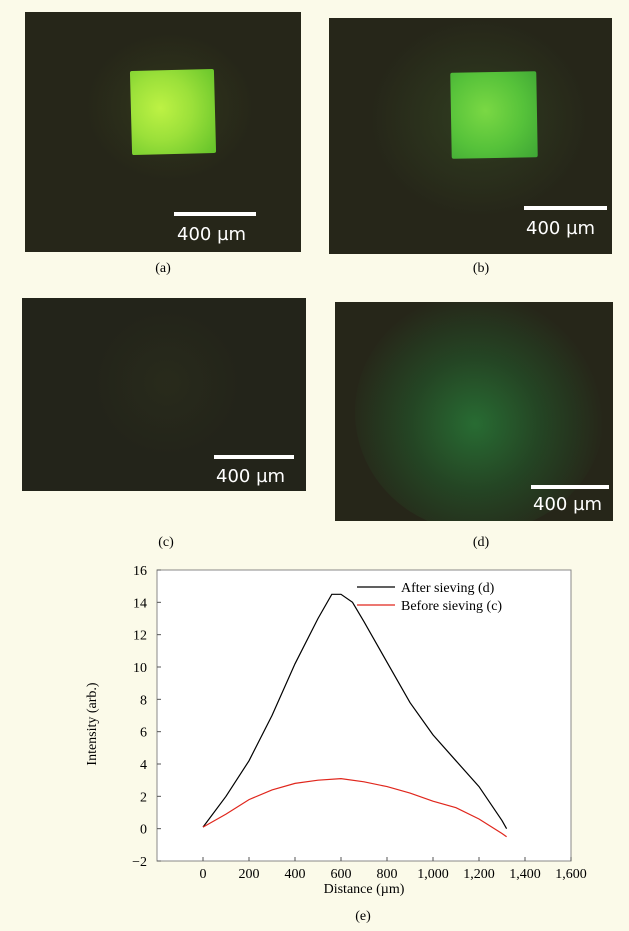 The image size is (629, 931). What do you see at coordinates (173, 112) in the screenshot?
I see `fluorescent-square-a` at bounding box center [173, 112].